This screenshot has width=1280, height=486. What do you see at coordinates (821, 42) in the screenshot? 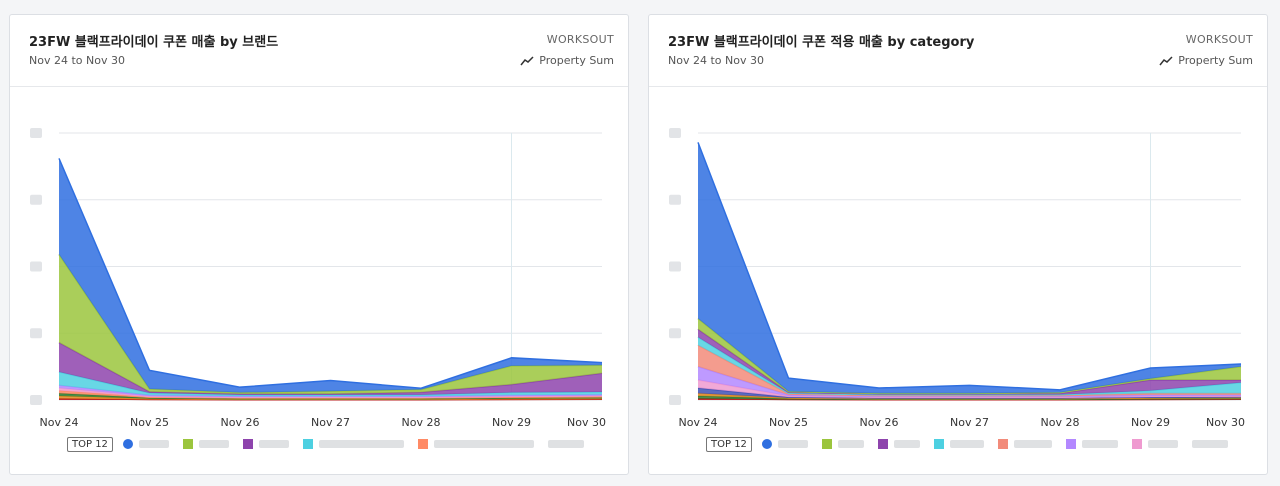
I see `card-title: 23FW 블랙프라이데이 쿠폰 적용 매출 by category` at bounding box center [821, 42].